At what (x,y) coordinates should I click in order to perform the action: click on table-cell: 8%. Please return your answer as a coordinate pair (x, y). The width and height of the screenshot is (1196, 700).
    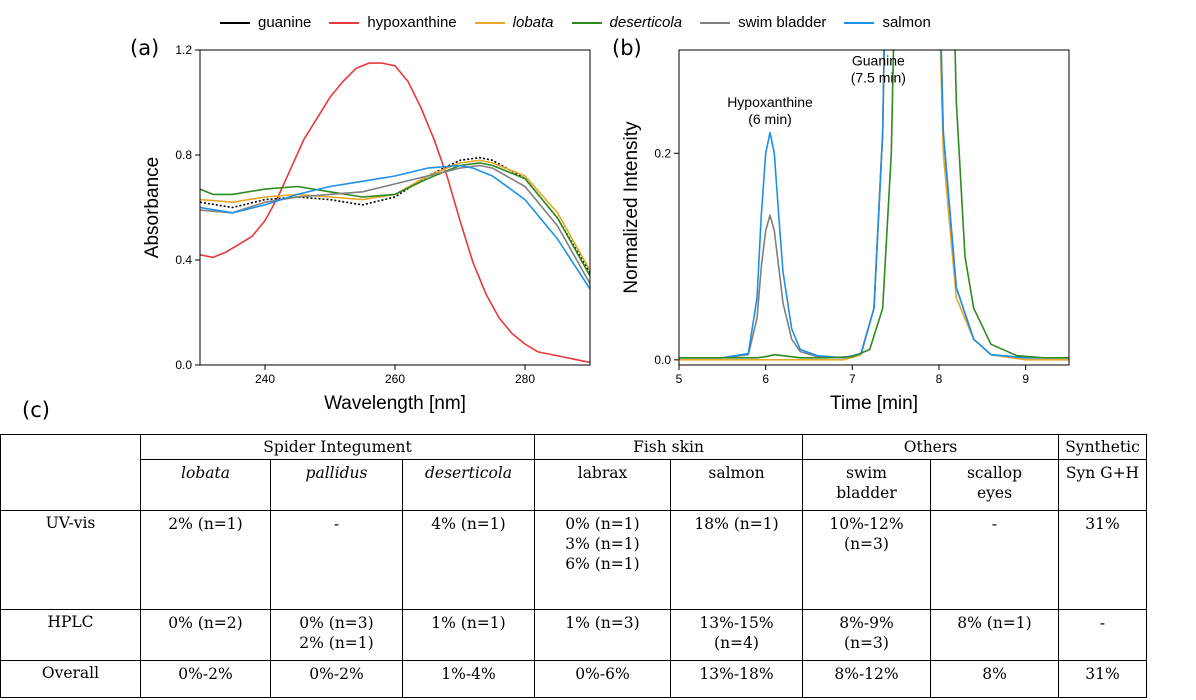
    Looking at the image, I should click on (994, 679).